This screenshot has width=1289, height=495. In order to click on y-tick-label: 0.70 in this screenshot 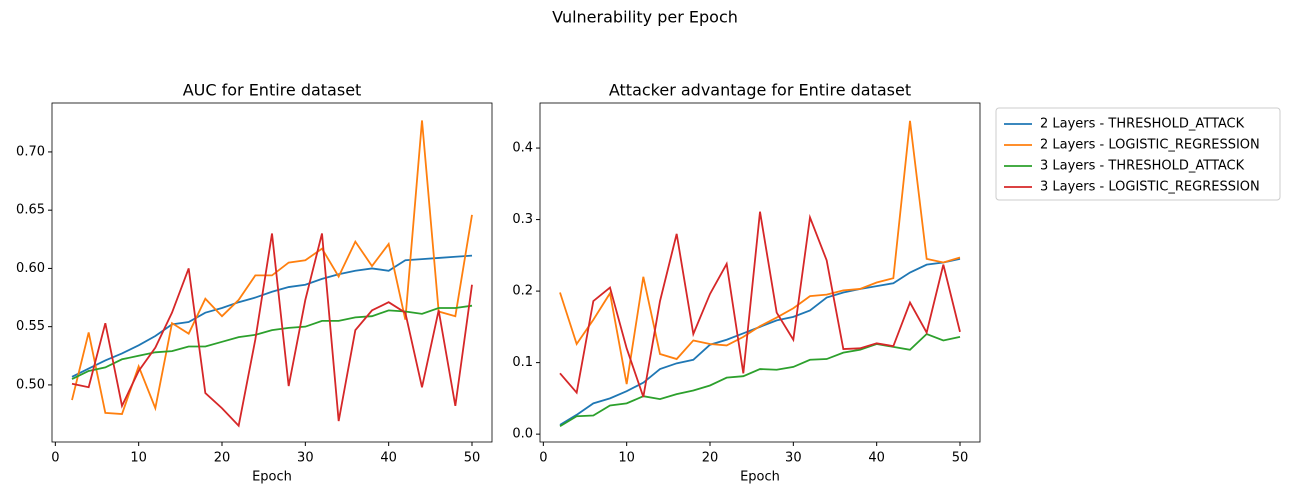, I will do `click(30, 151)`.